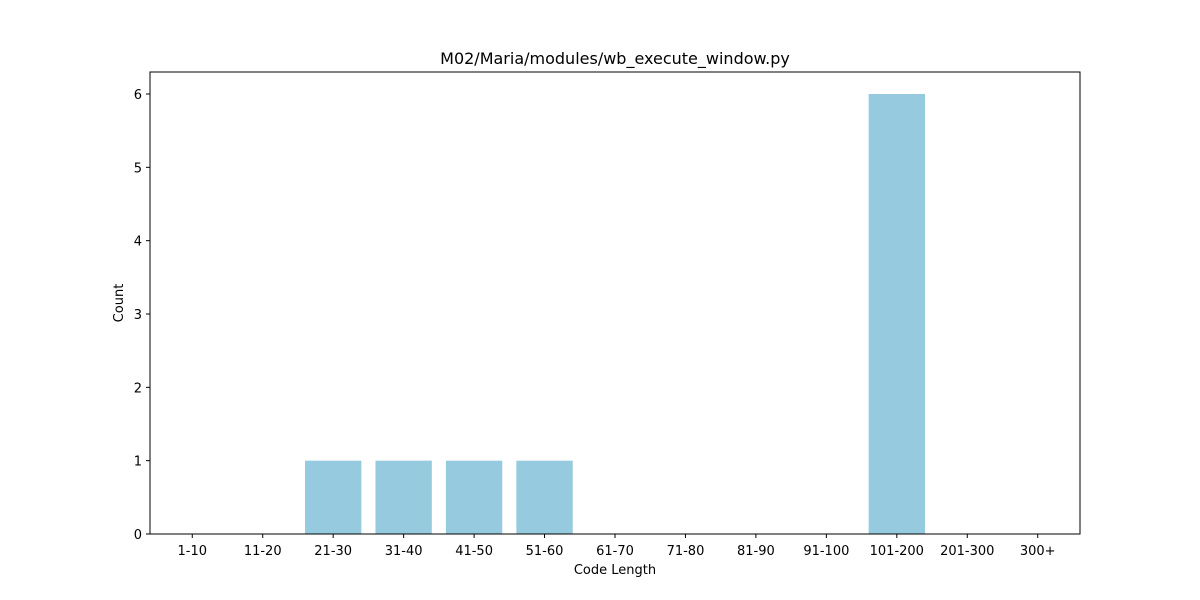 This screenshot has width=1200, height=600. What do you see at coordinates (545, 551) in the screenshot?
I see `x-tick-label: 51-60` at bounding box center [545, 551].